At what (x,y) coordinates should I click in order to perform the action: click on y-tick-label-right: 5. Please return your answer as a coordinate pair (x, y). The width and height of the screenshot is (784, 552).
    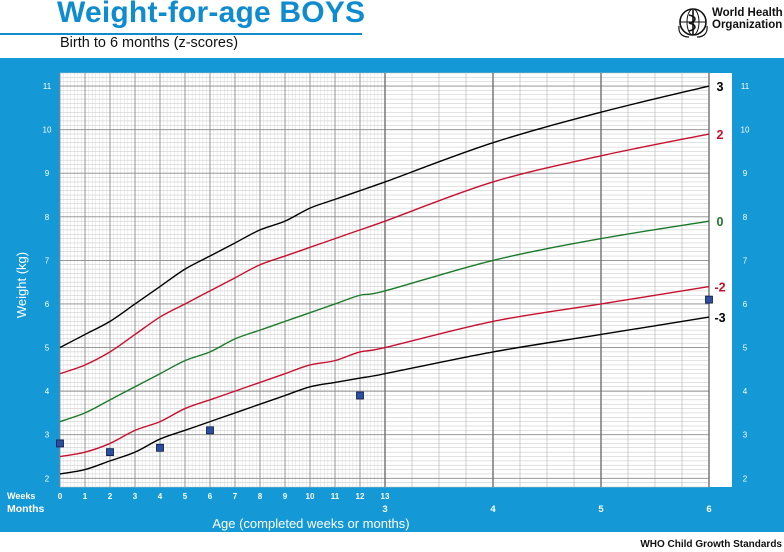
    Looking at the image, I should click on (745, 348).